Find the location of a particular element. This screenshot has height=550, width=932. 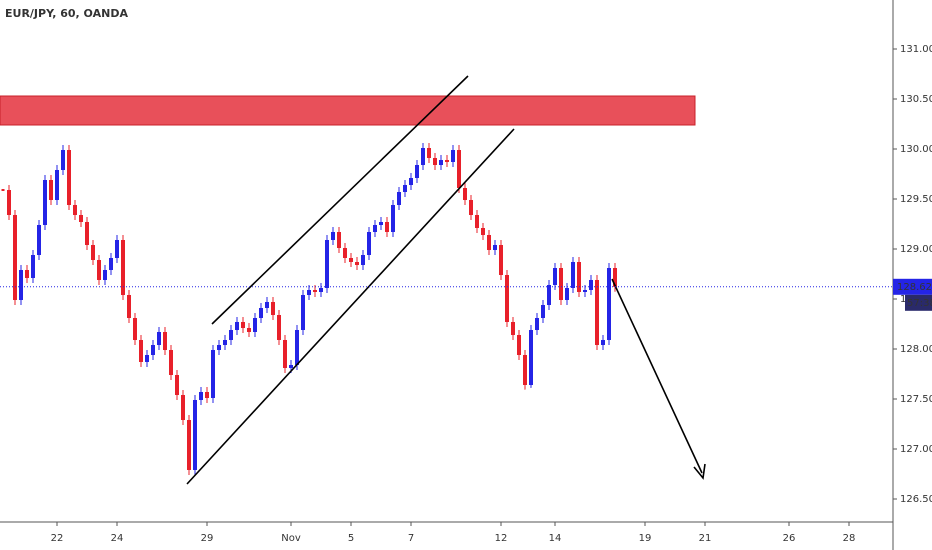

y-tick-label: 130.000 is located at coordinates (916, 149).